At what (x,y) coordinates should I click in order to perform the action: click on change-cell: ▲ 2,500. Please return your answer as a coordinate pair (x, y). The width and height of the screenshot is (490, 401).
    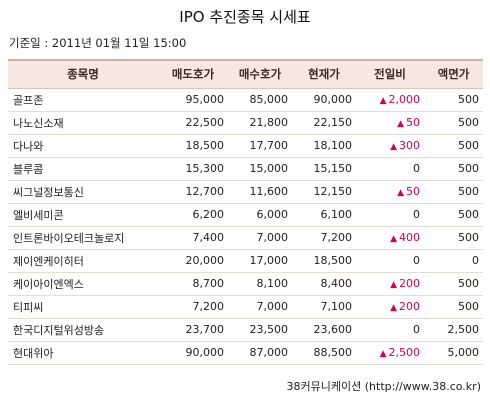
    Looking at the image, I should click on (390, 353).